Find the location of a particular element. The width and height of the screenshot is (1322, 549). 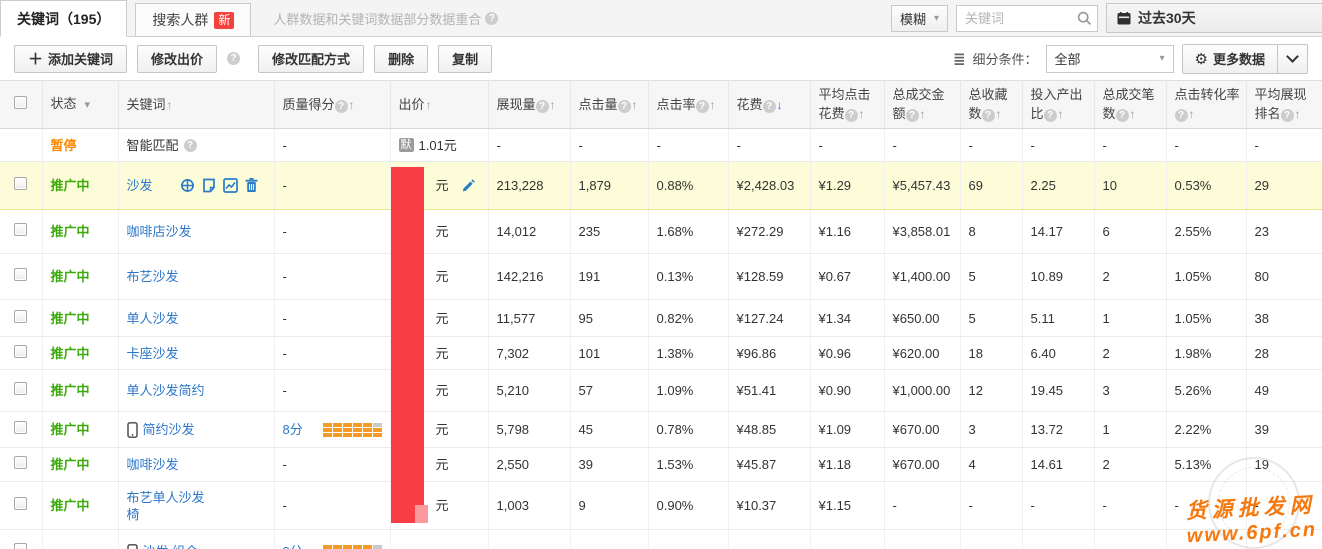

col-header-total_amount: 总成交金额? ↑ is located at coordinates (922, 104).